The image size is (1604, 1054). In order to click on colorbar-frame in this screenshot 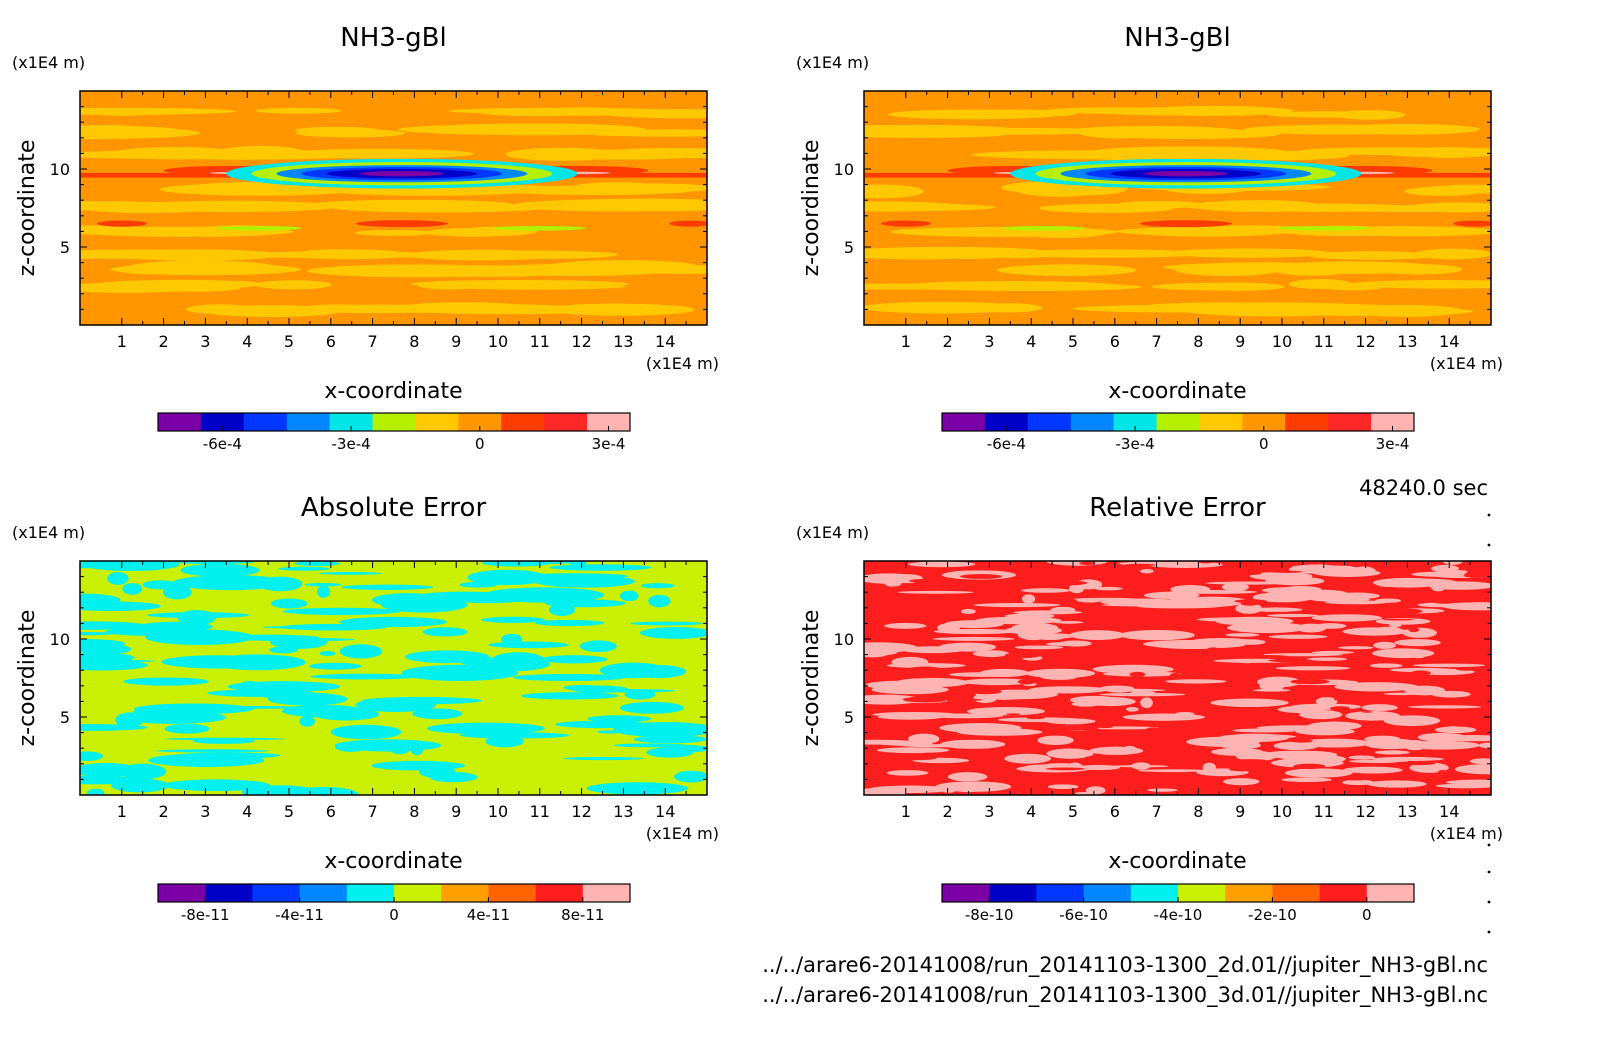, I will do `click(1178, 422)`.